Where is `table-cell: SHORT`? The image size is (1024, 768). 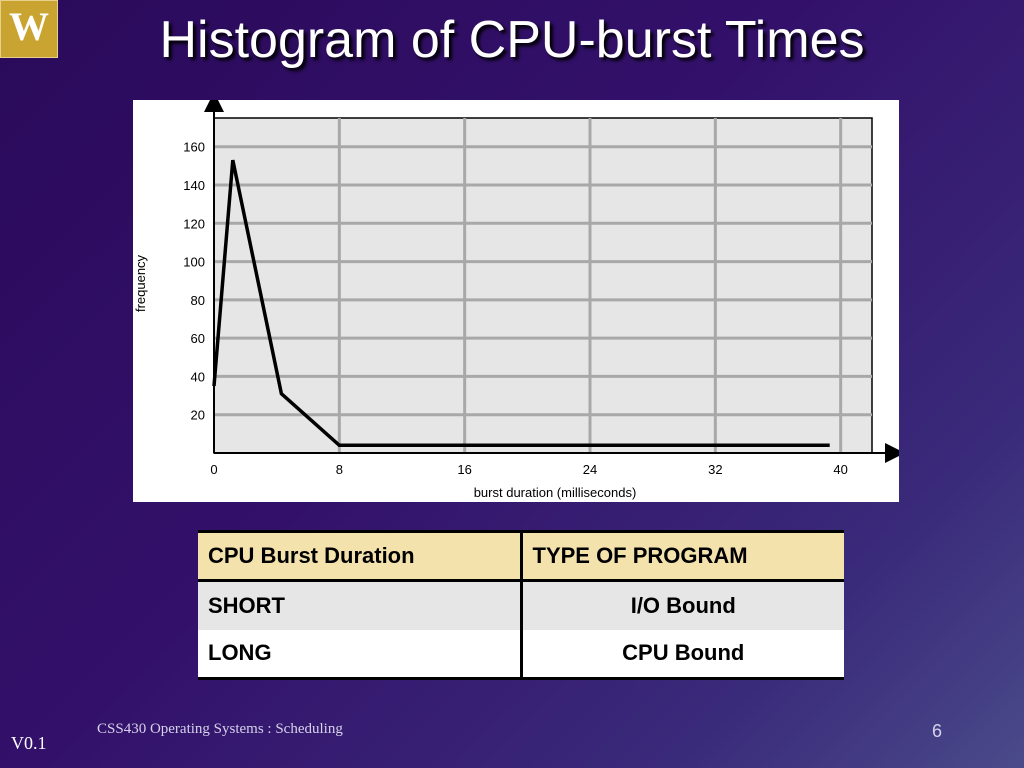
table-cell: SHORT is located at coordinates (360, 605).